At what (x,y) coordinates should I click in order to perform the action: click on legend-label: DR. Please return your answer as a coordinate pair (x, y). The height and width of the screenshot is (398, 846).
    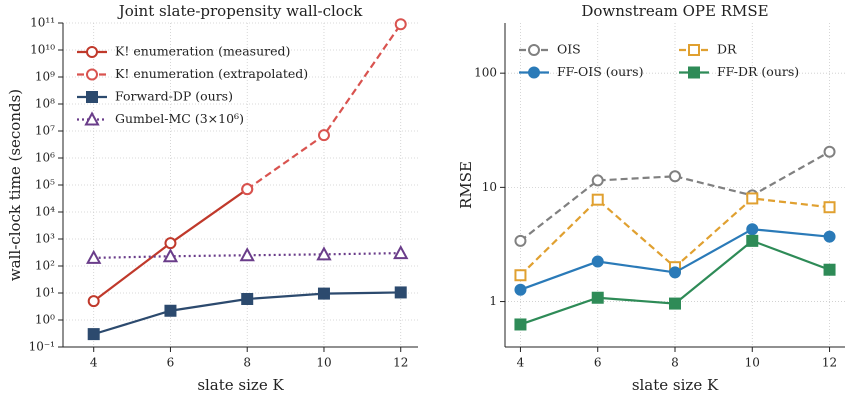
    Looking at the image, I should click on (727, 49).